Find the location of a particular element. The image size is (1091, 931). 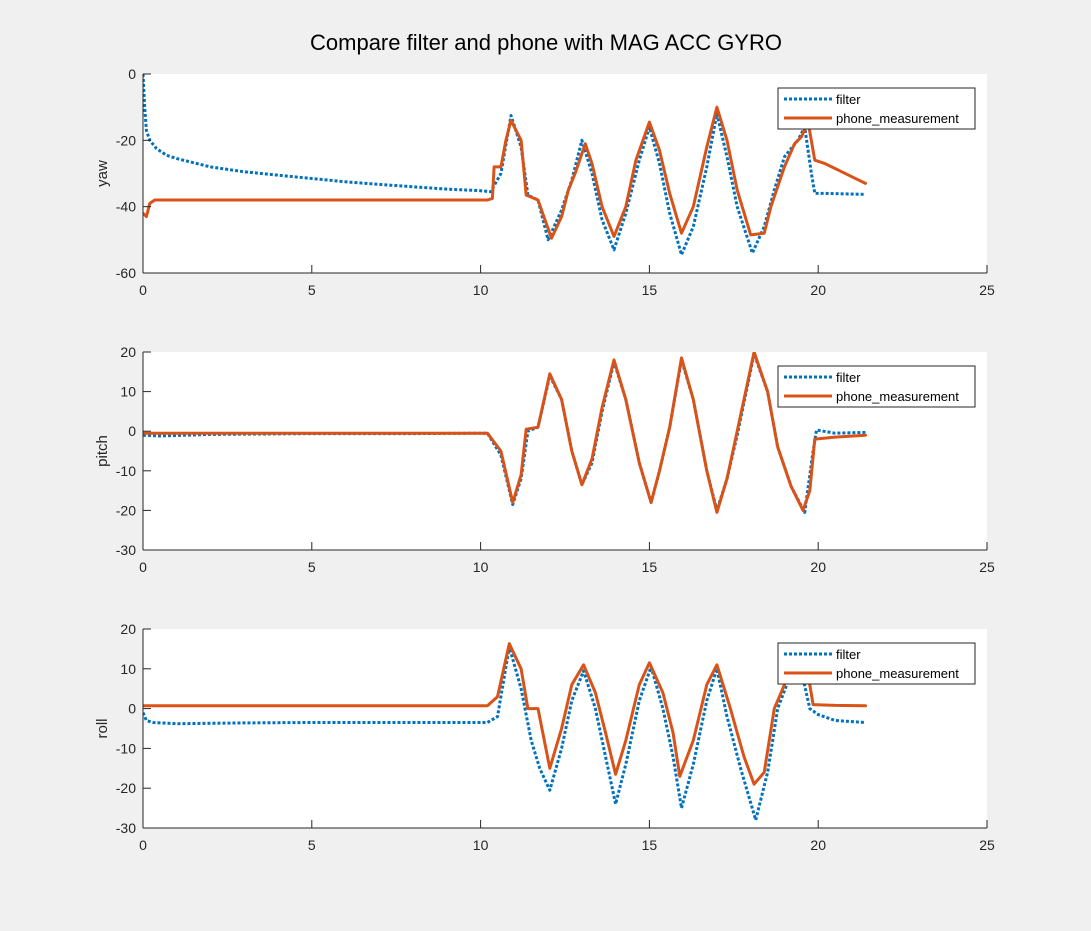

yaw-legend: filter phone_measurement is located at coordinates (876, 108).